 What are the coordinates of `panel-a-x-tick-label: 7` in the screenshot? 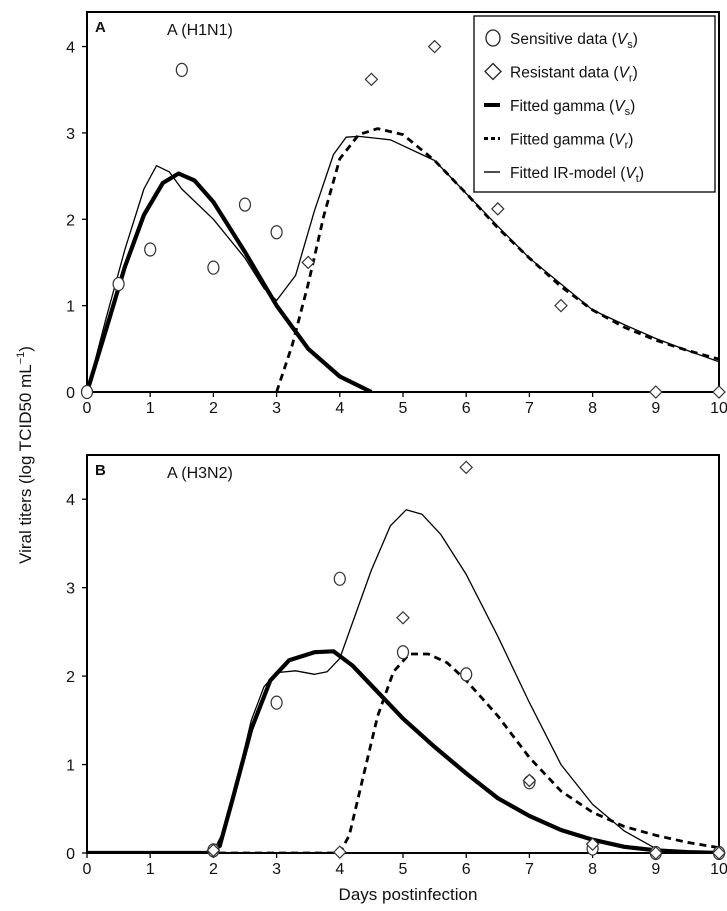 It's located at (529, 408).